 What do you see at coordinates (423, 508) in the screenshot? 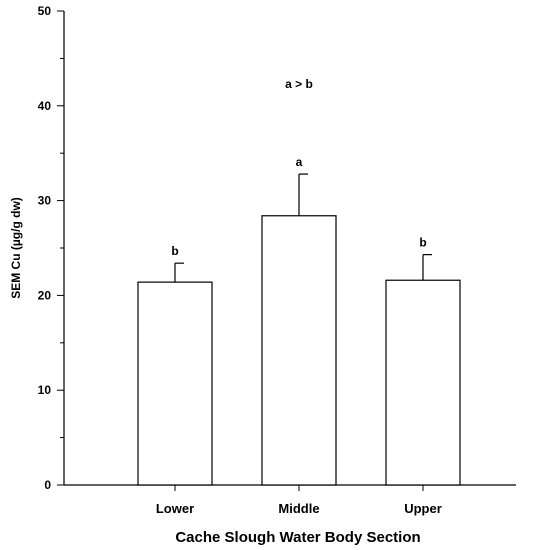
I see `x-tick-label: Upper` at bounding box center [423, 508].